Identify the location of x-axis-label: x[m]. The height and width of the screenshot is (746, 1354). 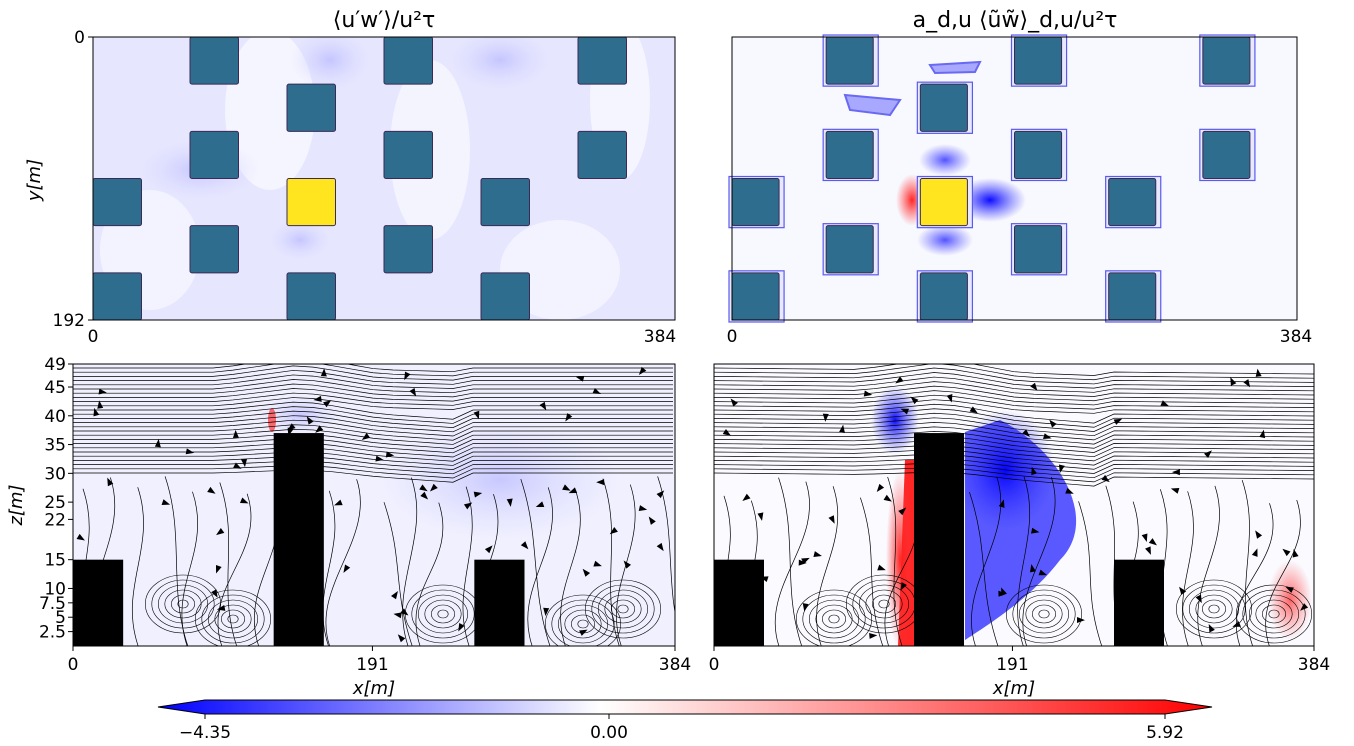
(1013, 688).